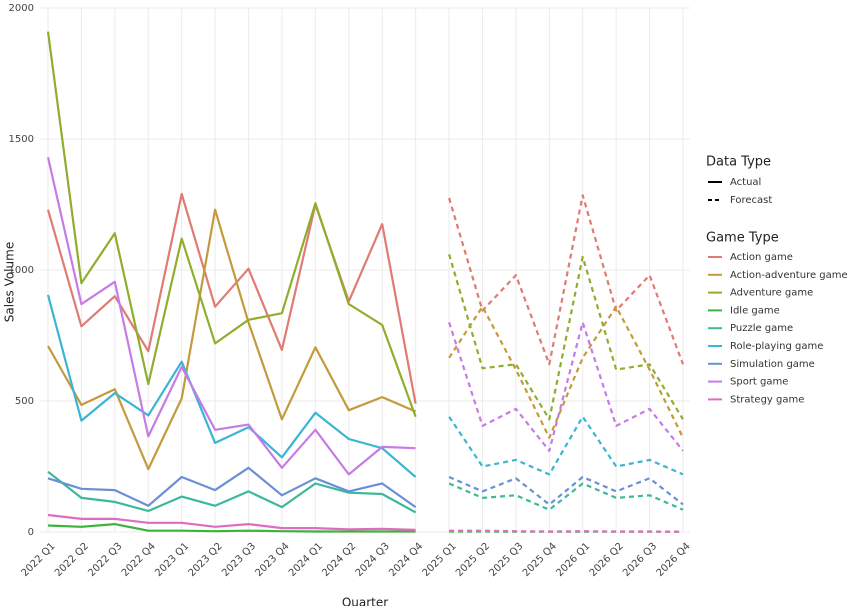 This screenshot has height=606, width=850. I want to click on x-tick-label: 2025 Q1, so click(440, 560).